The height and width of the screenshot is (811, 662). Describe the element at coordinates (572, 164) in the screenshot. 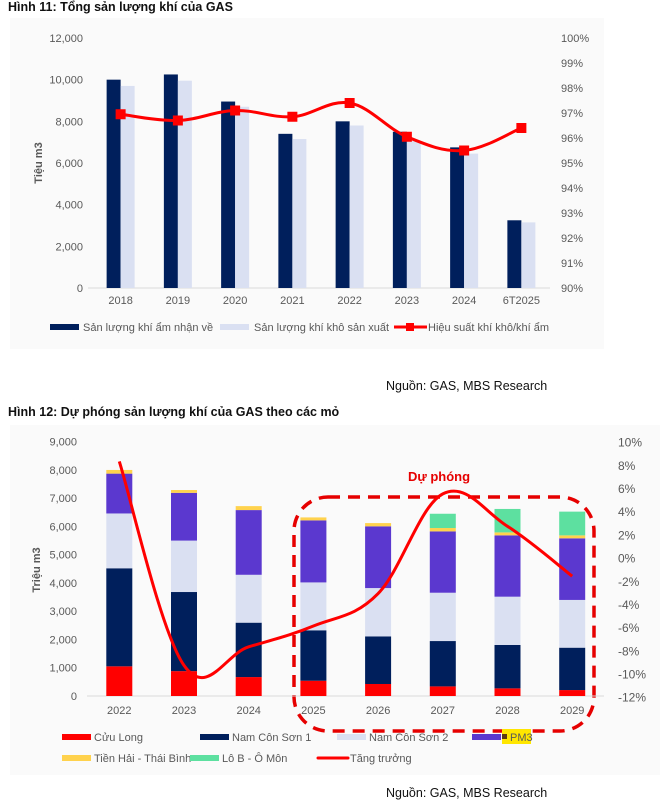

I see `y2-tick-label: 95%` at that location.